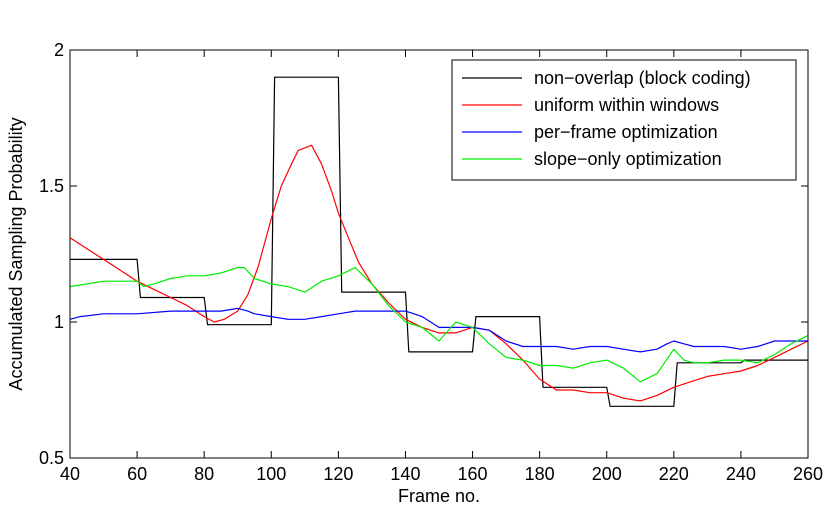 The height and width of the screenshot is (512, 830). Describe the element at coordinates (51, 186) in the screenshot. I see `y-tick-label: 1.5` at that location.